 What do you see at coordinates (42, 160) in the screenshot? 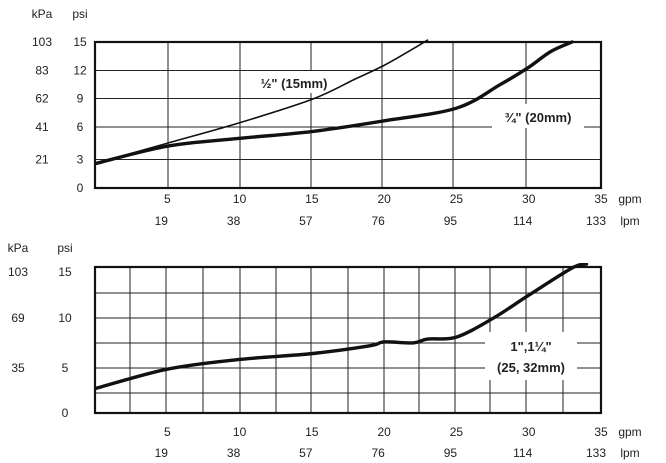
I see `y-tick-kpa: 21` at bounding box center [42, 160].